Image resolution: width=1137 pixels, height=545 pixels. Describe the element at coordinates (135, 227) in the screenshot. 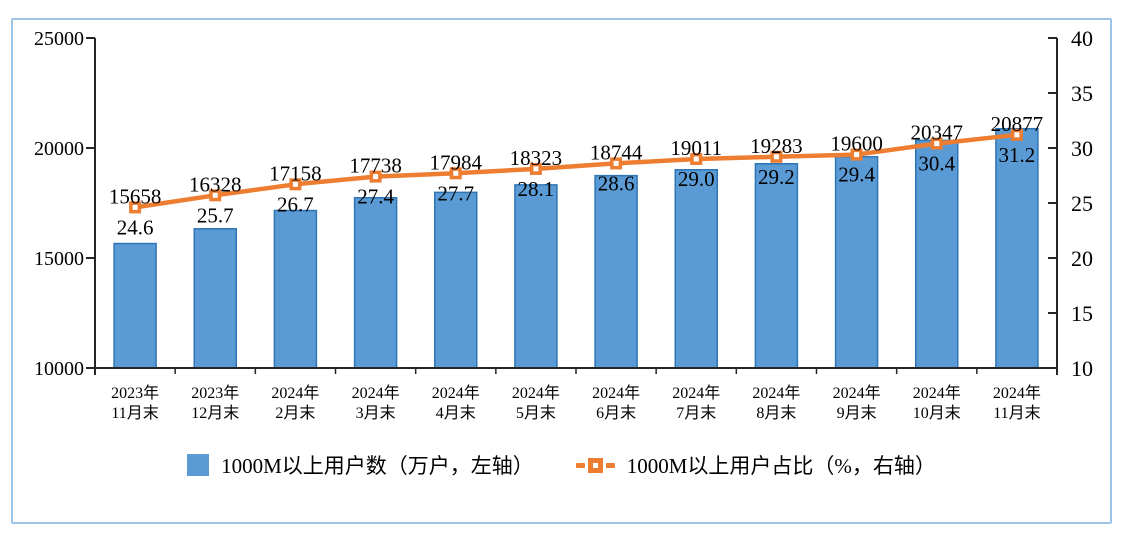

I see `ratio-value-label: 24.6` at that location.